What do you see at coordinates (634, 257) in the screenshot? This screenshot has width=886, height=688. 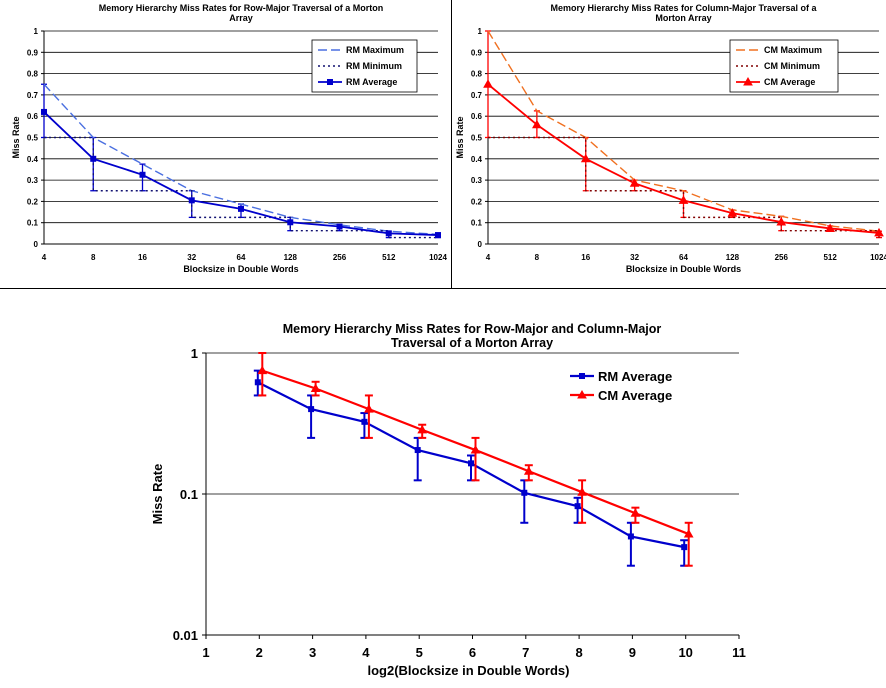 I see `x-tick-label: 32` at bounding box center [634, 257].